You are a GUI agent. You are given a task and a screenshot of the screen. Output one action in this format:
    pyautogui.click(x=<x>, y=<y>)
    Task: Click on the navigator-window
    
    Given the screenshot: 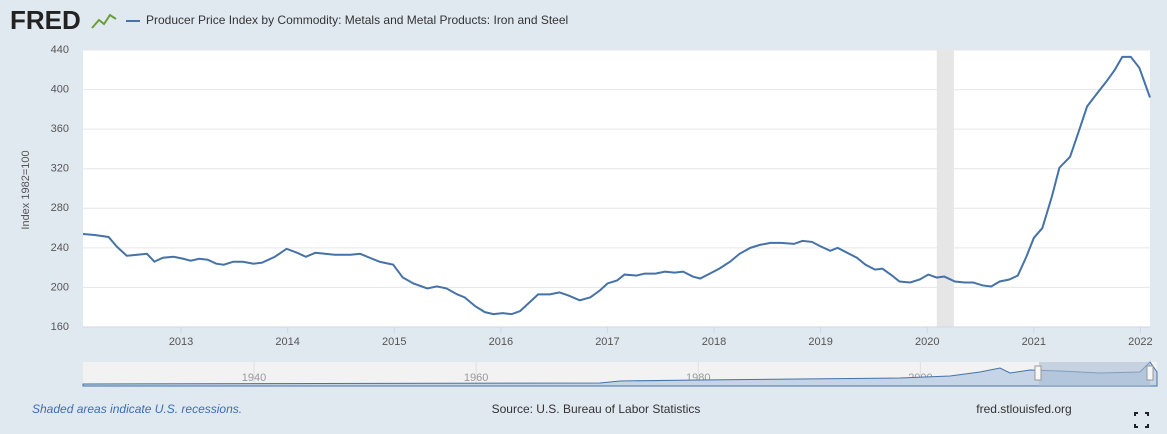 What is the action you would take?
    pyautogui.click(x=1094, y=374)
    